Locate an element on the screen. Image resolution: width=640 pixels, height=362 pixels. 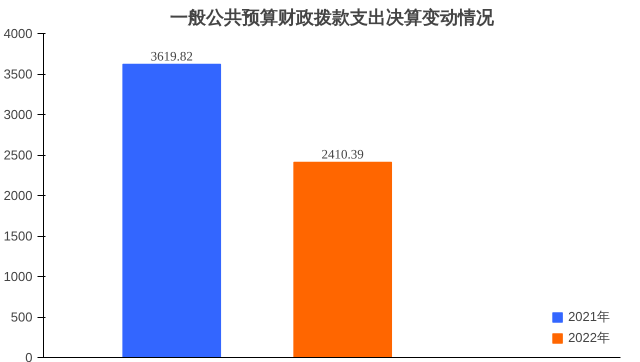
legend-label: 2022年 is located at coordinates (589, 338).